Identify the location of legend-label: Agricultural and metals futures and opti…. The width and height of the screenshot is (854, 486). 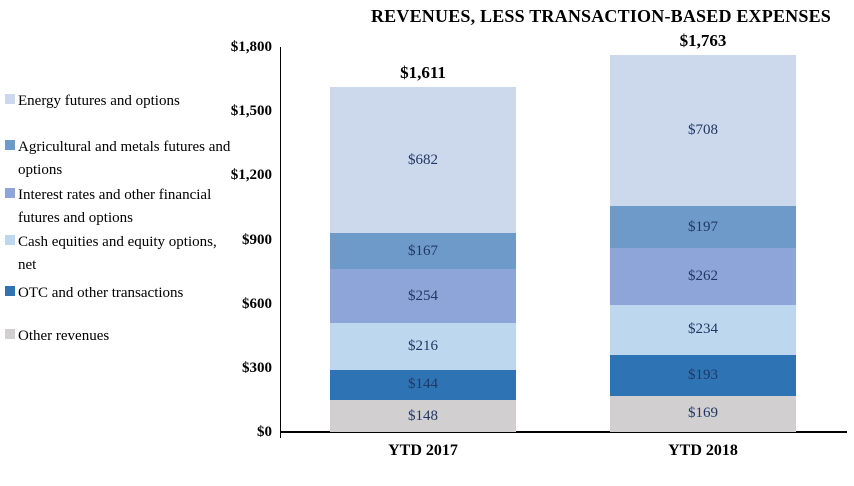
(124, 158).